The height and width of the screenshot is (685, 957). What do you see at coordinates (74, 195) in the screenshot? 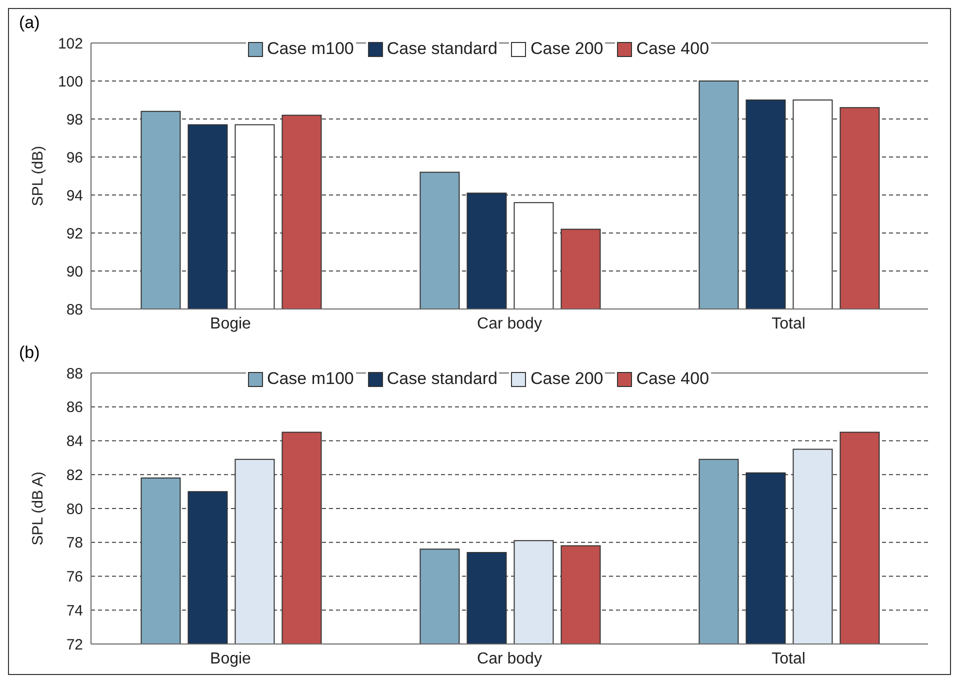
I see `y-tick-label: 94` at bounding box center [74, 195].